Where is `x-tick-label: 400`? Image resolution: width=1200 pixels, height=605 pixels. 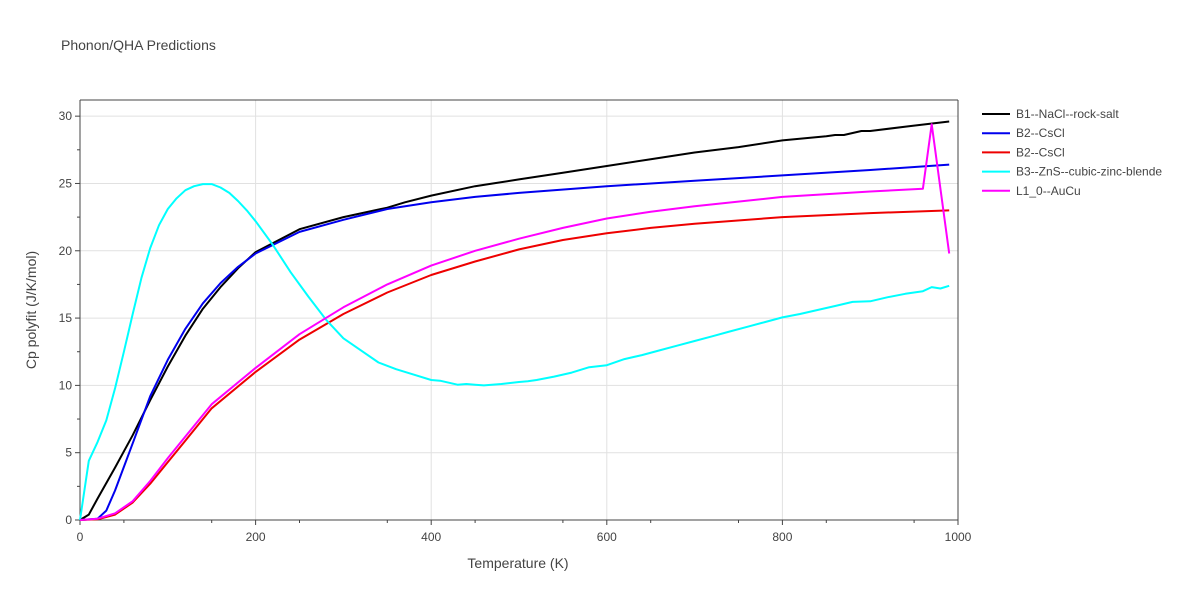 x-tick-label: 400 is located at coordinates (431, 537).